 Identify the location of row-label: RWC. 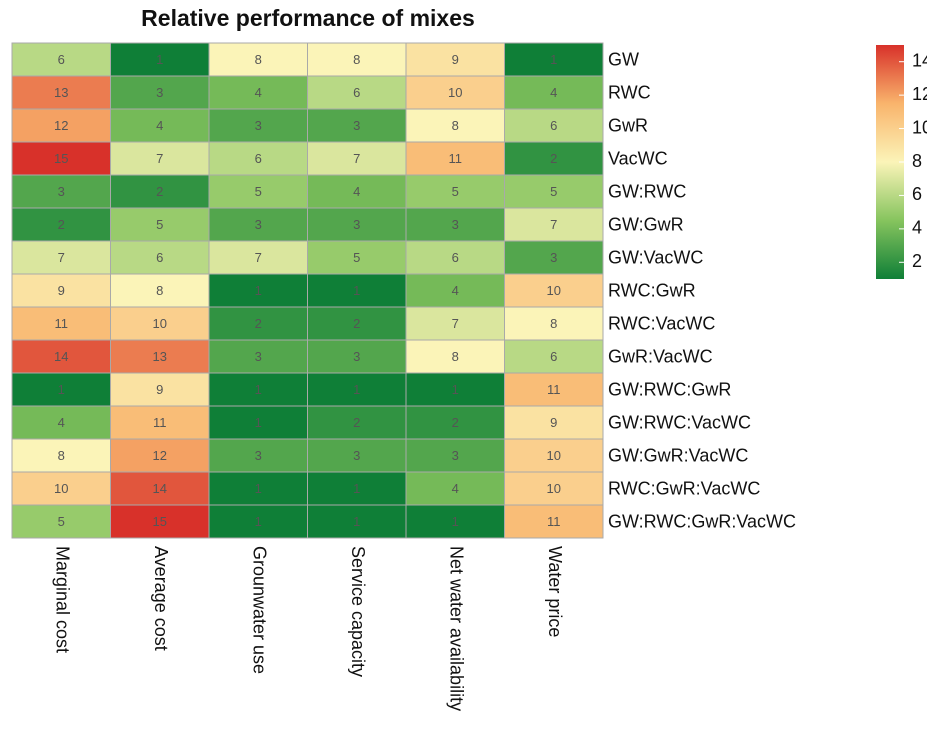
(629, 92).